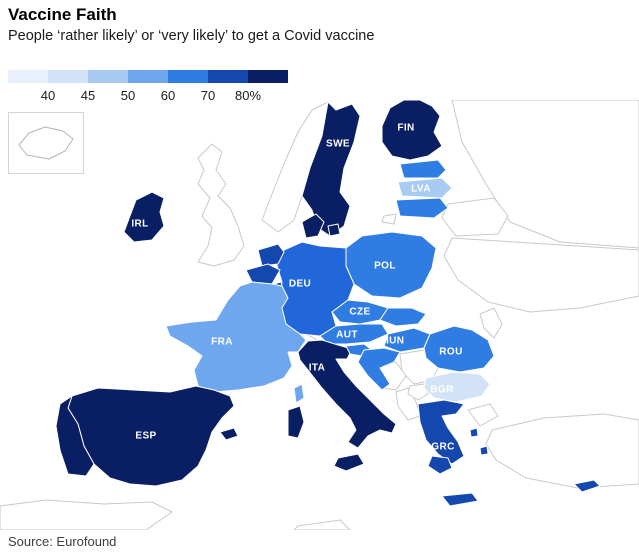  Describe the element at coordinates (403, 317) in the screenshot. I see `country-slovakia` at that location.